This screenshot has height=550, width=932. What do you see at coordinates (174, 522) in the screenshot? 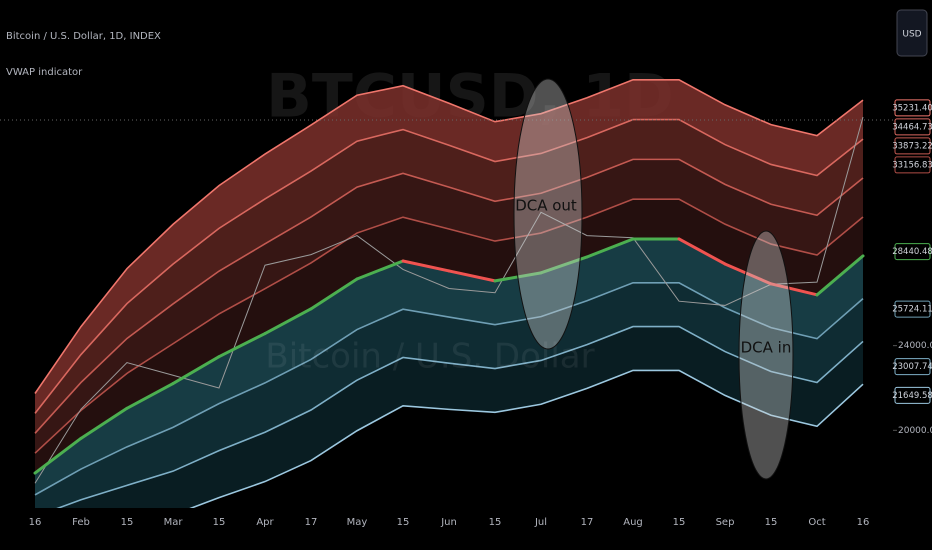
I see `x-tick-label: Mar` at bounding box center [174, 522].